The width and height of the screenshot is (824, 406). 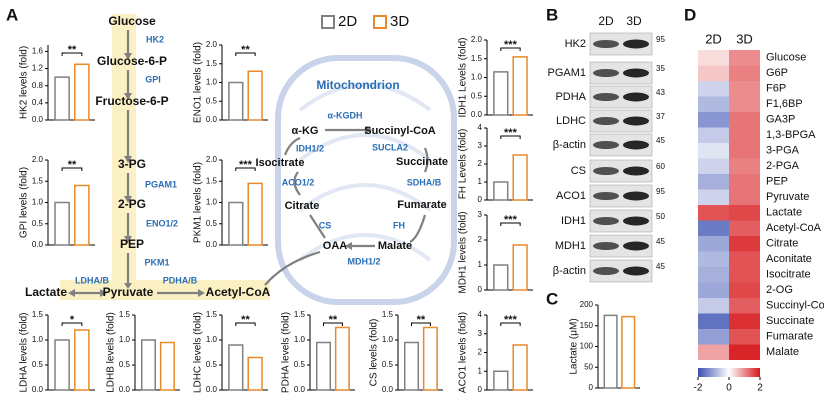 What do you see at coordinates (153, 79) in the screenshot?
I see `enzyme: GPI` at bounding box center [153, 79].